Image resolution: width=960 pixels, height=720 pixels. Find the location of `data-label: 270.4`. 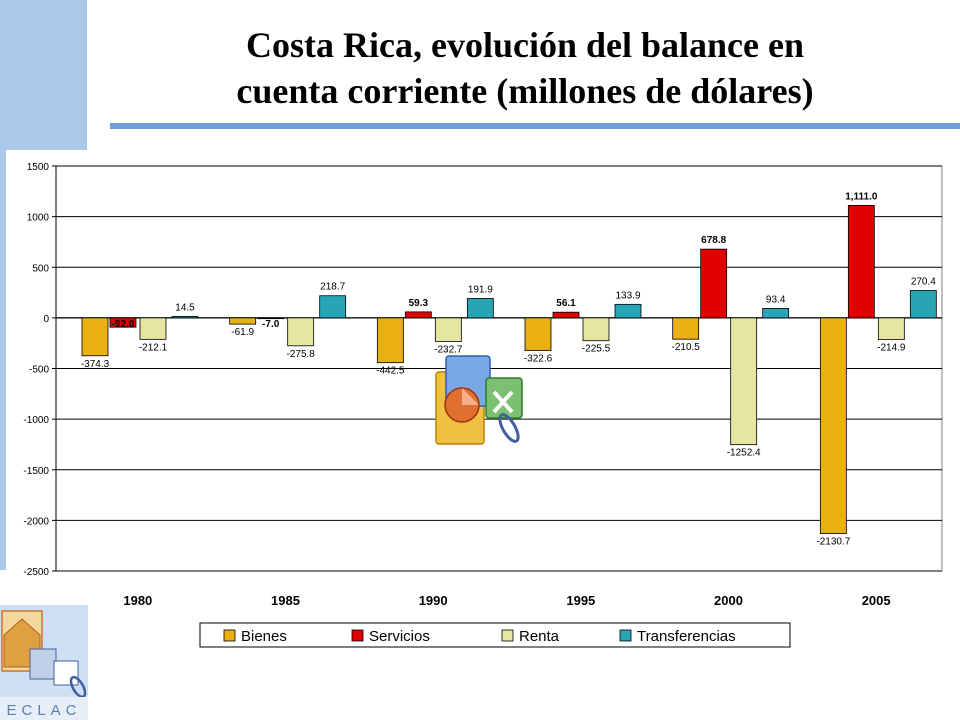

data-label: 270.4 is located at coordinates (923, 281).